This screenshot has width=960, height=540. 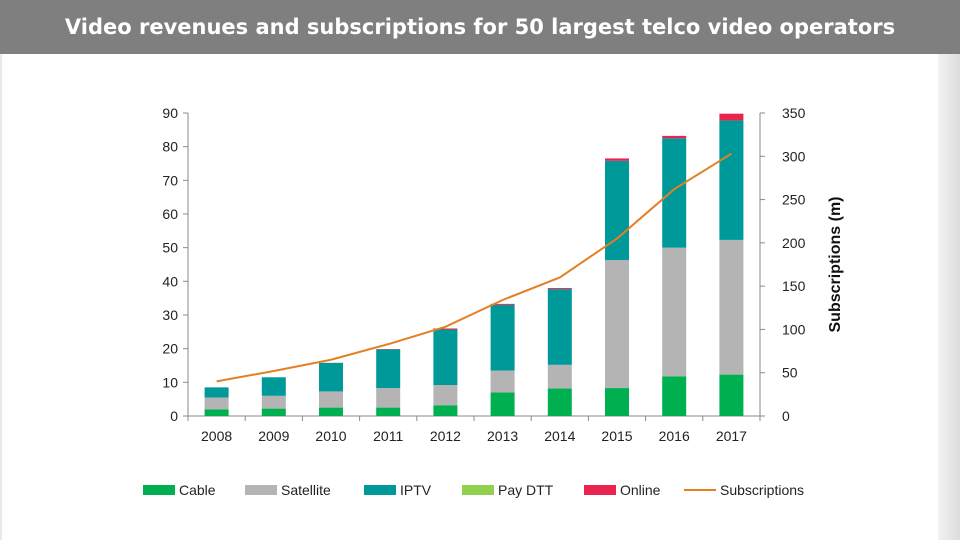 I want to click on y-tick-label-left: 70, so click(x=170, y=180).